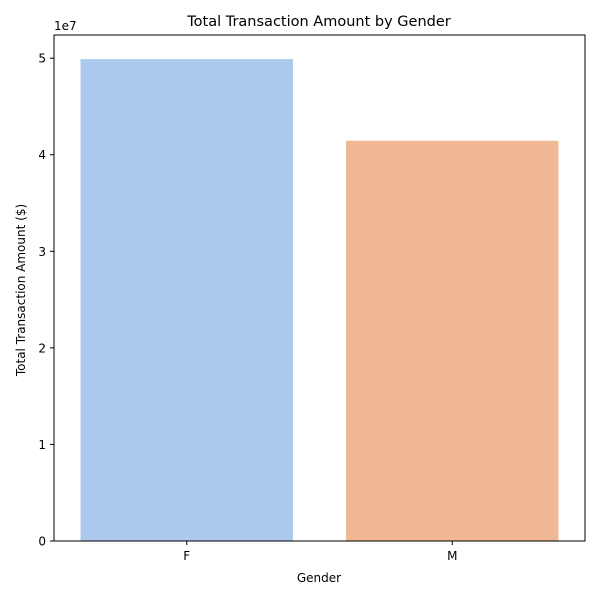  I want to click on y-axis-label: Total Transaction Amount ($), so click(21, 290).